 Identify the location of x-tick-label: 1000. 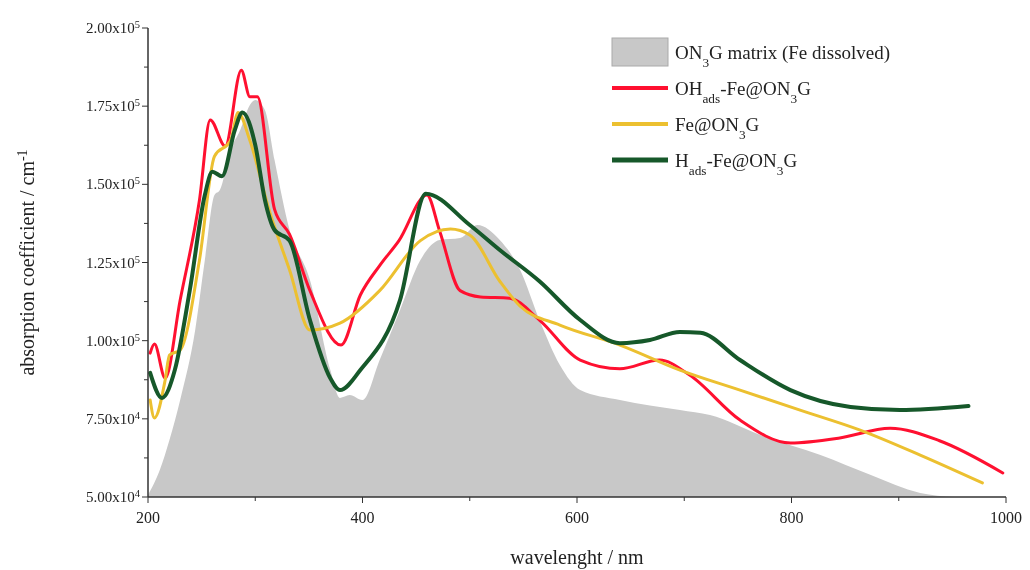
(1006, 517).